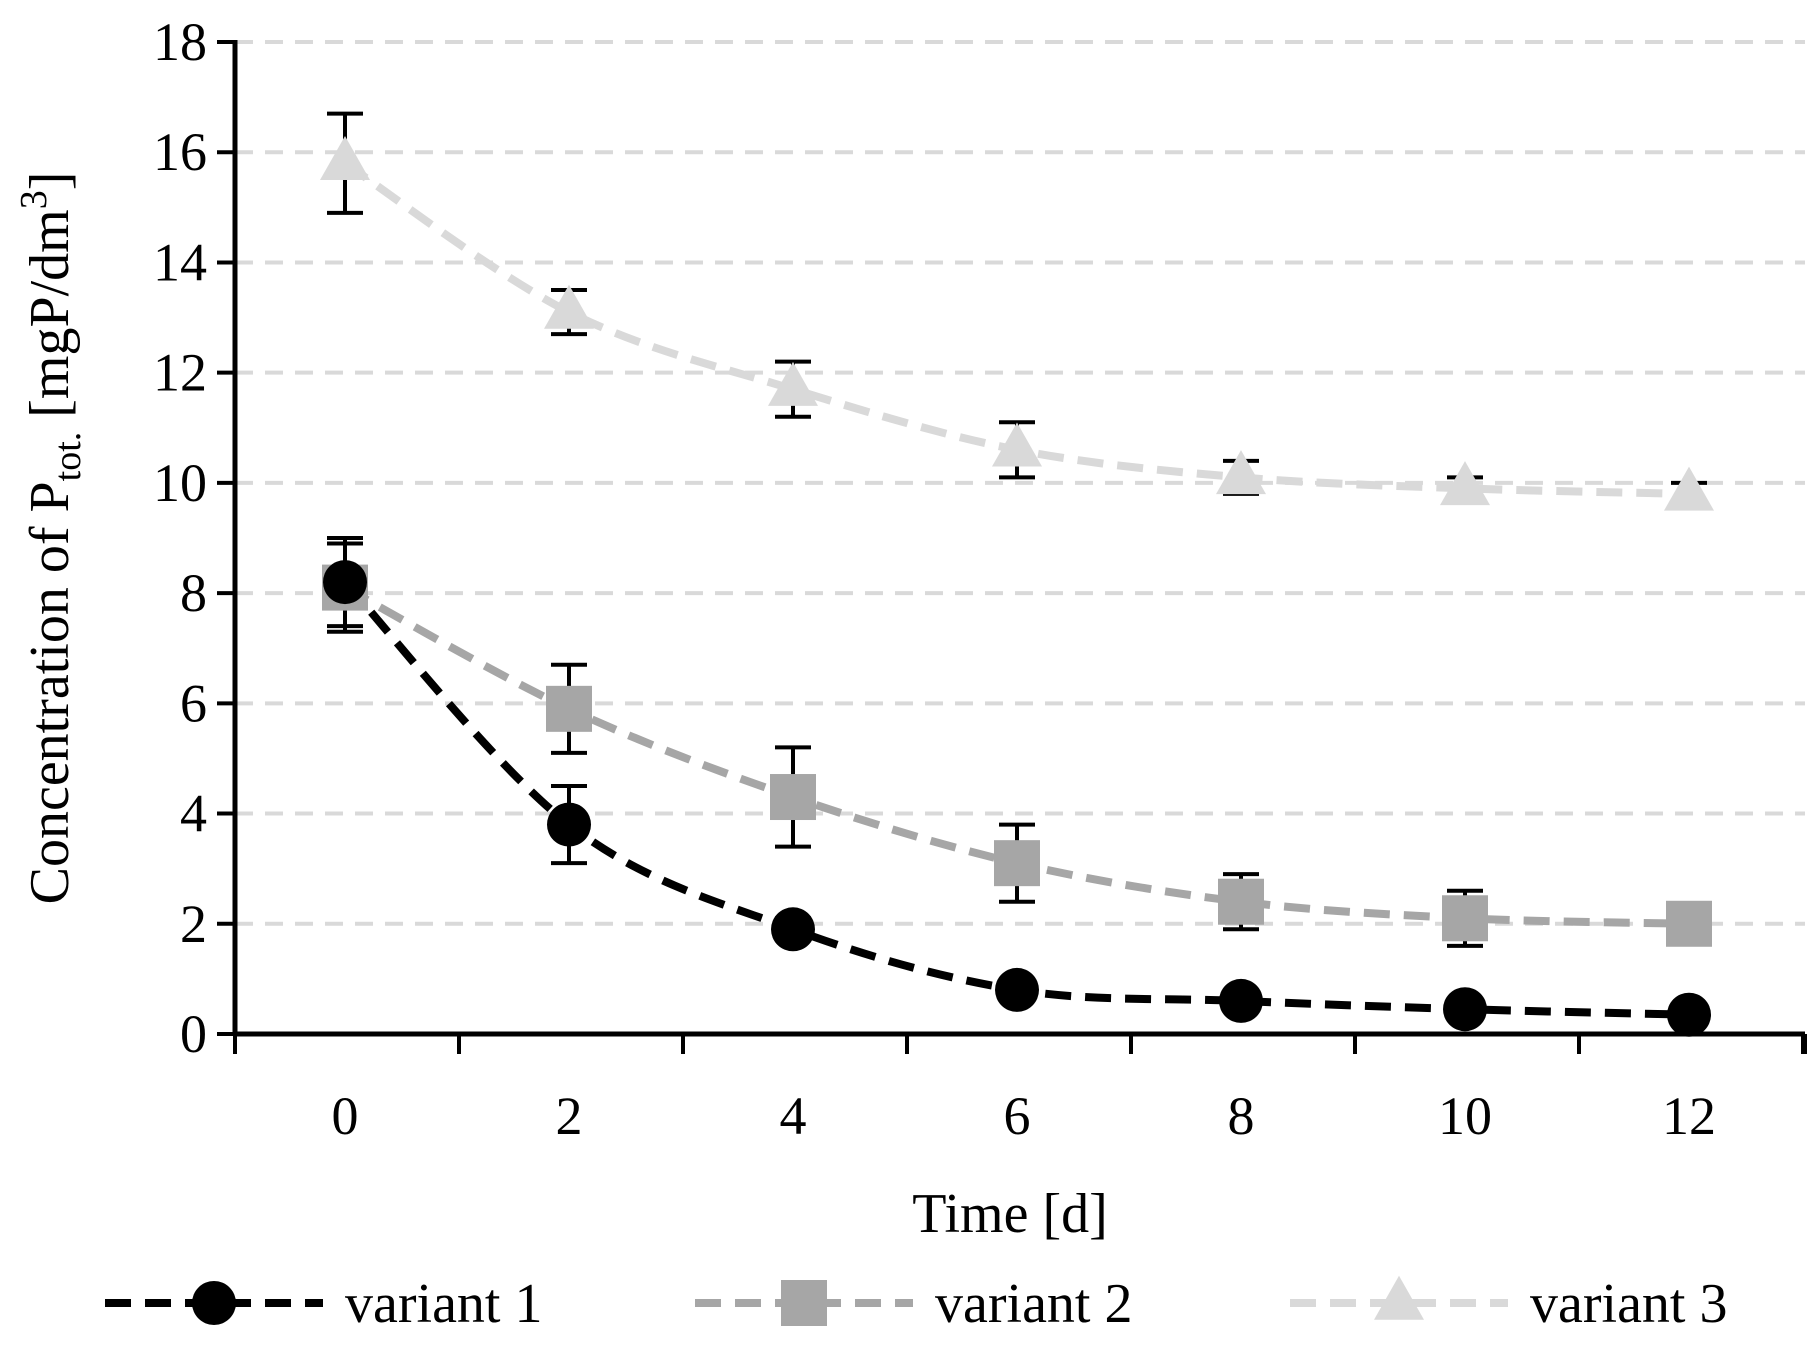  I want to click on y-axis-title: Concentration of Ptot. [mgP/dm3], so click(51, 538).